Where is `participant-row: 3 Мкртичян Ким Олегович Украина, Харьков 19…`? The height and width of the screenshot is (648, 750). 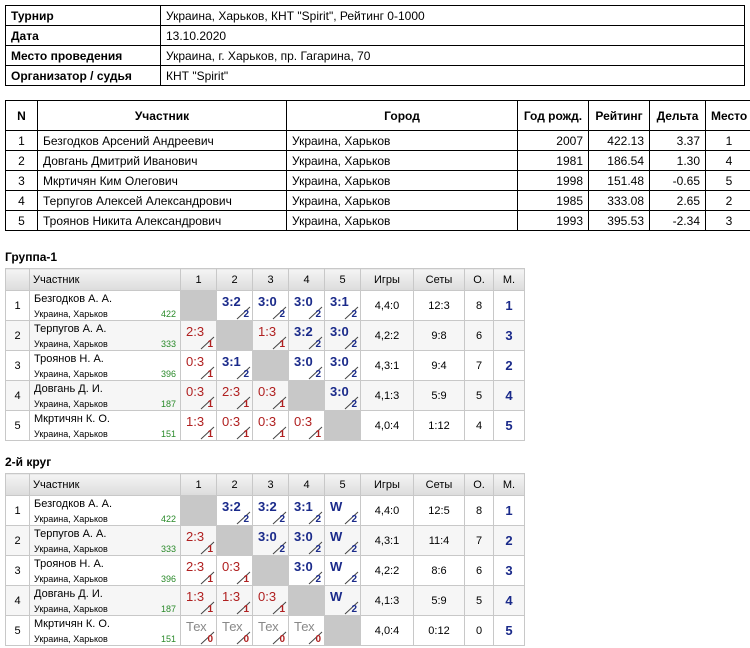
participant-row: 3 Мкртичян Ким Олегович Украина, Харьков 19… is located at coordinates (377, 180).